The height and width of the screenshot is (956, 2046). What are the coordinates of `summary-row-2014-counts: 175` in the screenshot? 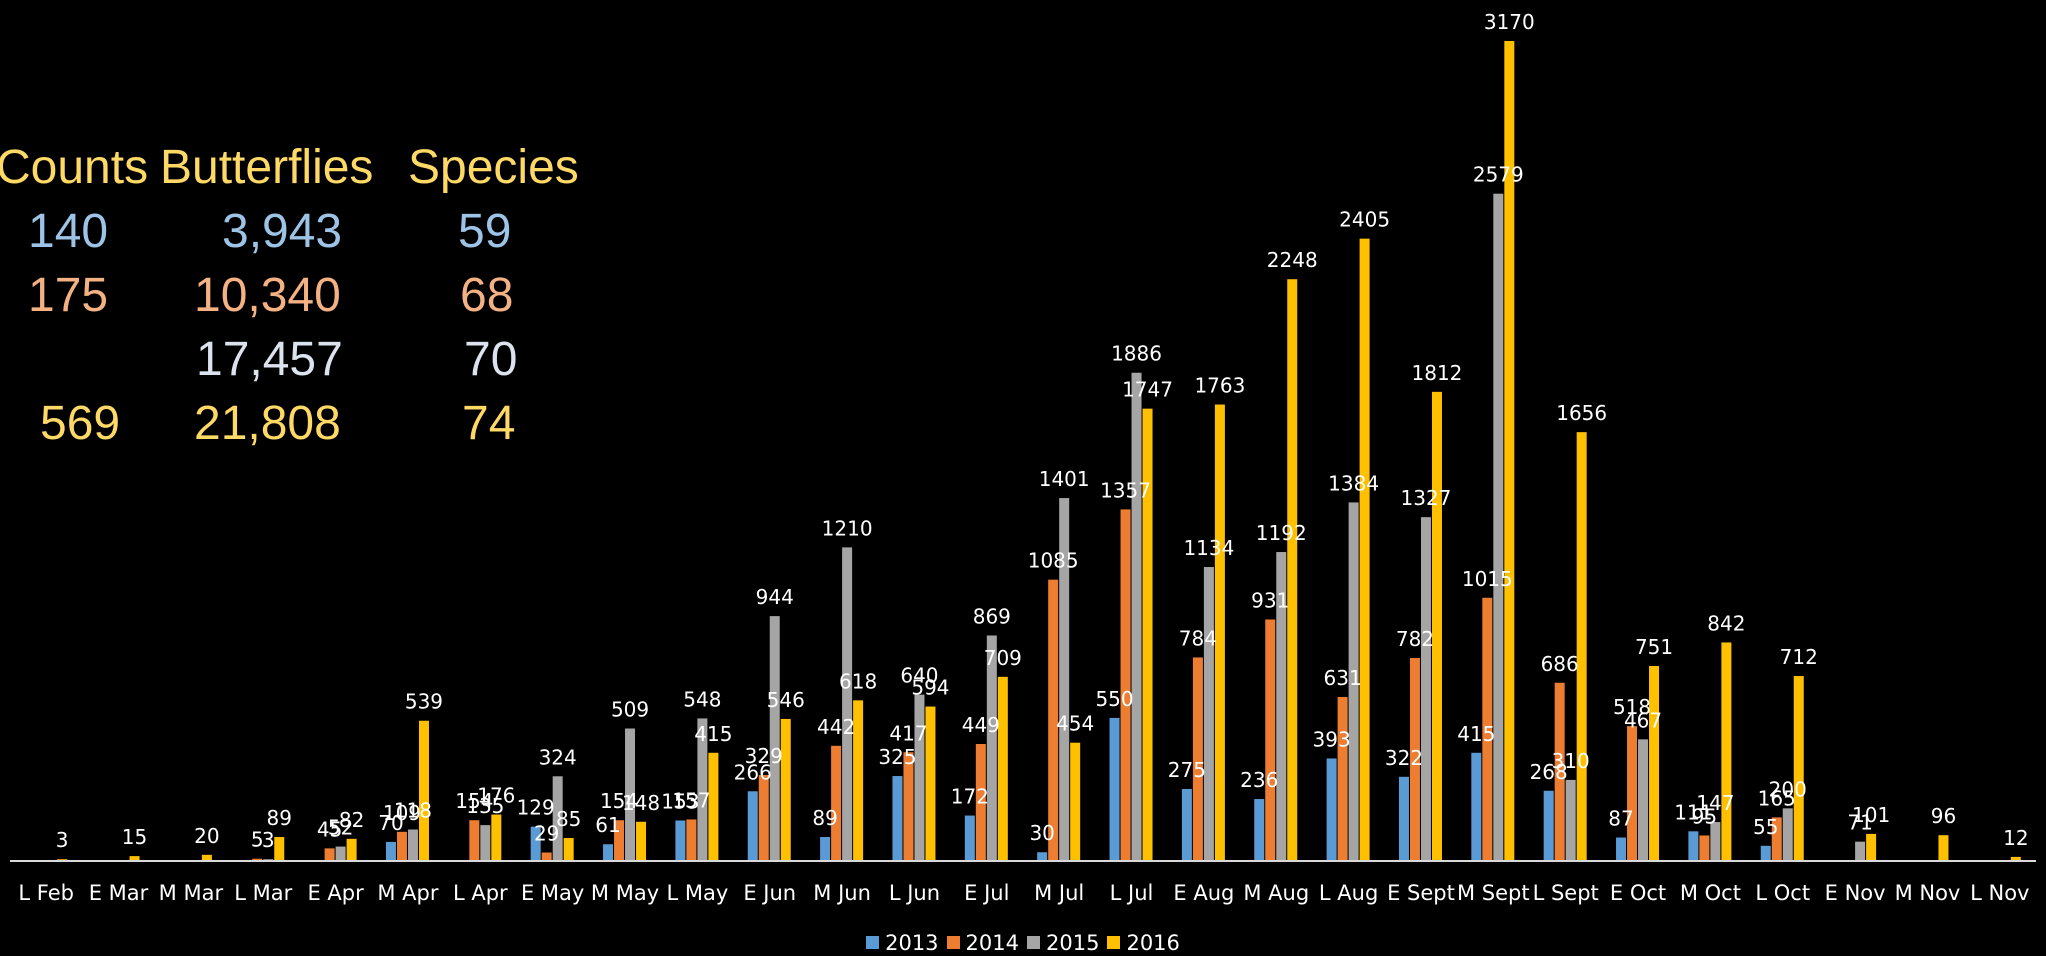 It's located at (68, 295).